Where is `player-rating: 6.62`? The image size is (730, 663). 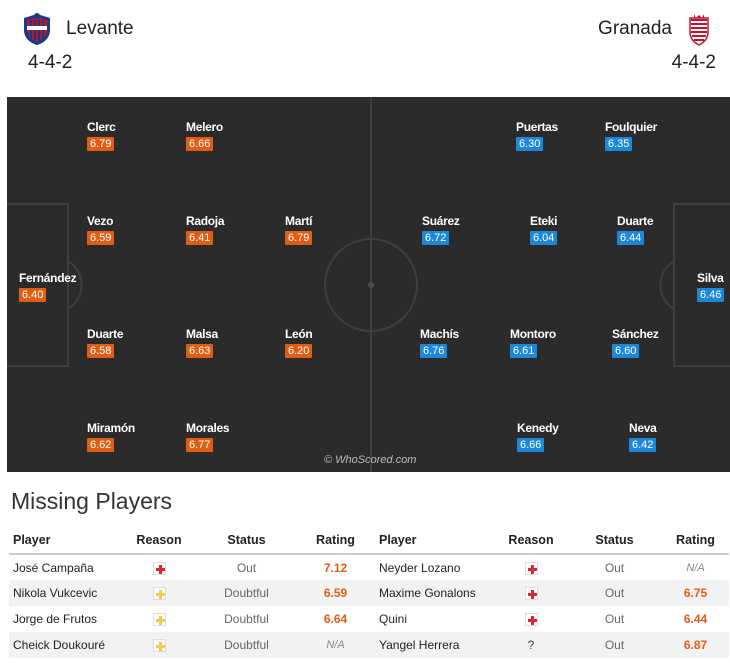
player-rating: 6.62 is located at coordinates (101, 445).